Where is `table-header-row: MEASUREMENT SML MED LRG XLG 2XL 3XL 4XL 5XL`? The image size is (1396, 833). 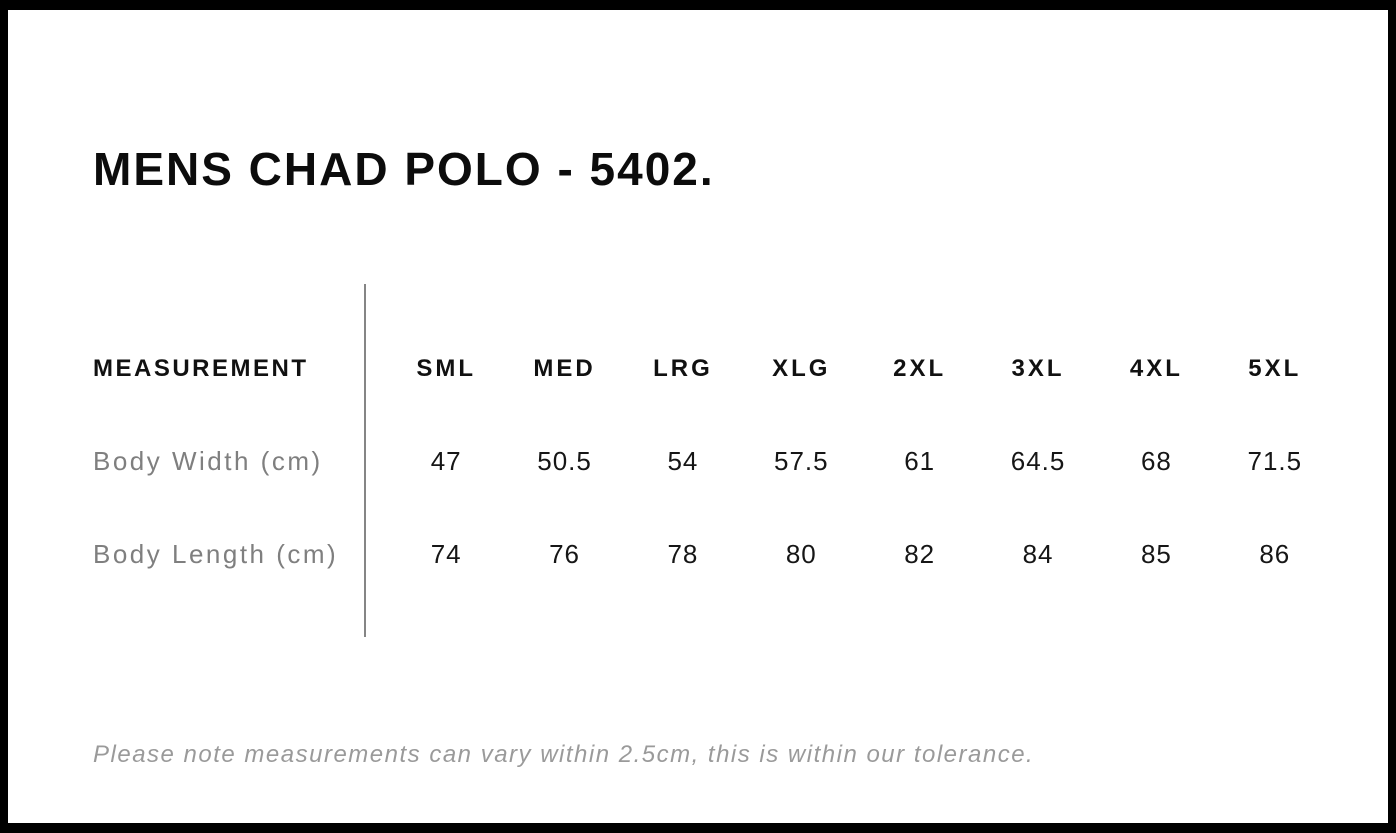 table-header-row: MEASUREMENT SML MED LRG XLG 2XL 3XL 4XL 5XL is located at coordinates (713, 369).